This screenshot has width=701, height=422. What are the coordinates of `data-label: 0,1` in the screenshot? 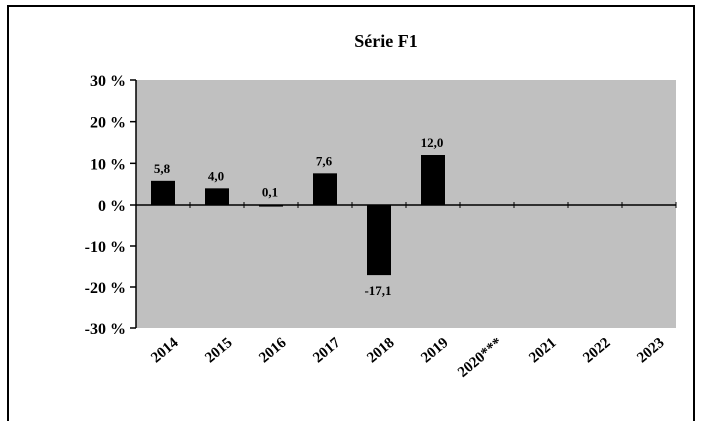 It's located at (270, 192).